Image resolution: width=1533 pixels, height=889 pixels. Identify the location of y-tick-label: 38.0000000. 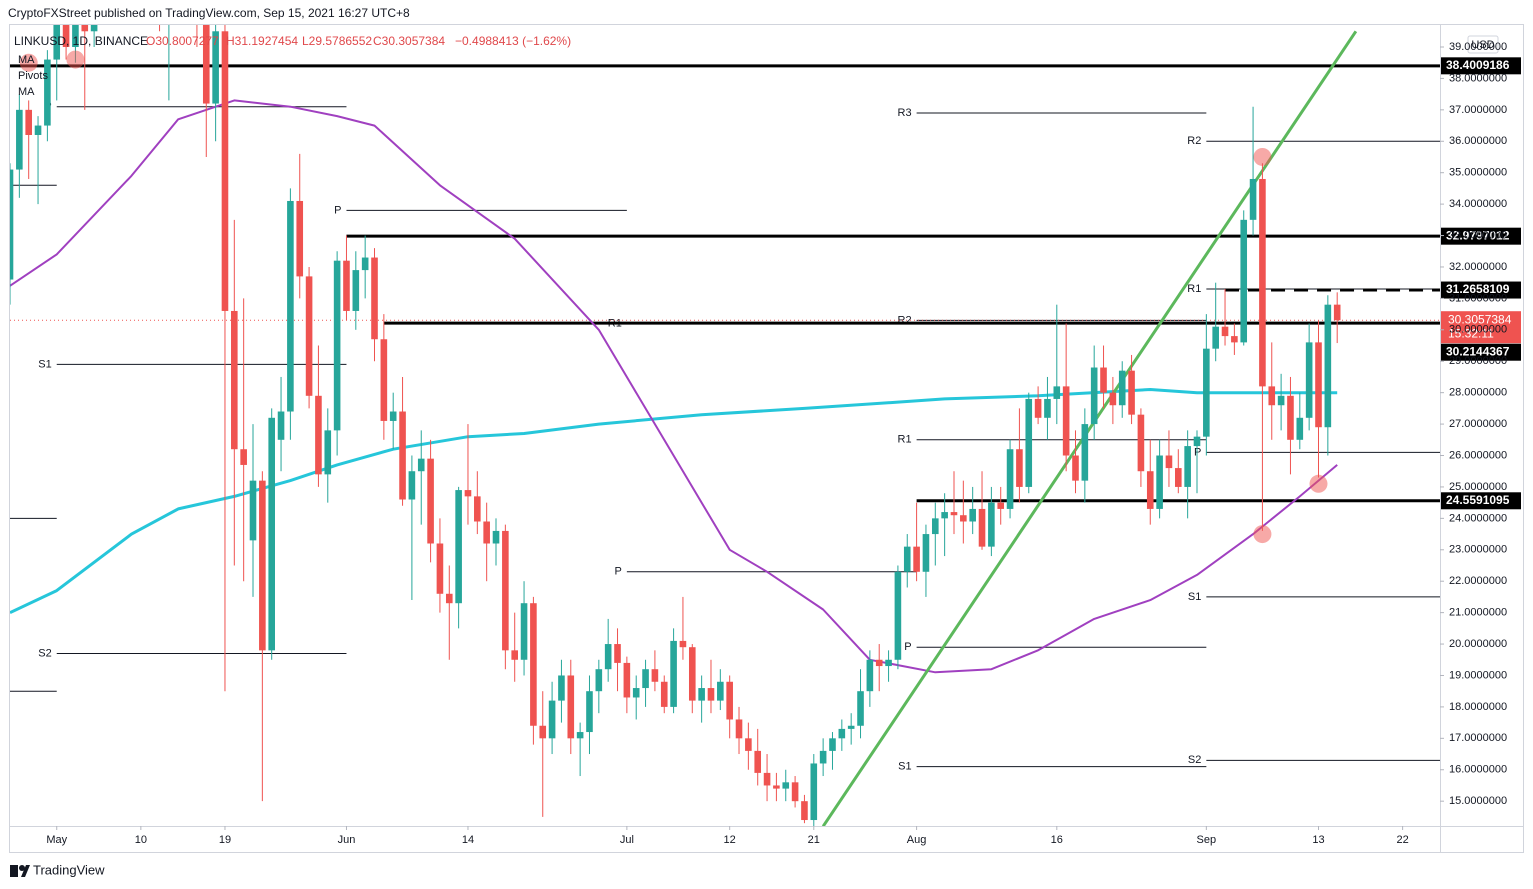
(1478, 78).